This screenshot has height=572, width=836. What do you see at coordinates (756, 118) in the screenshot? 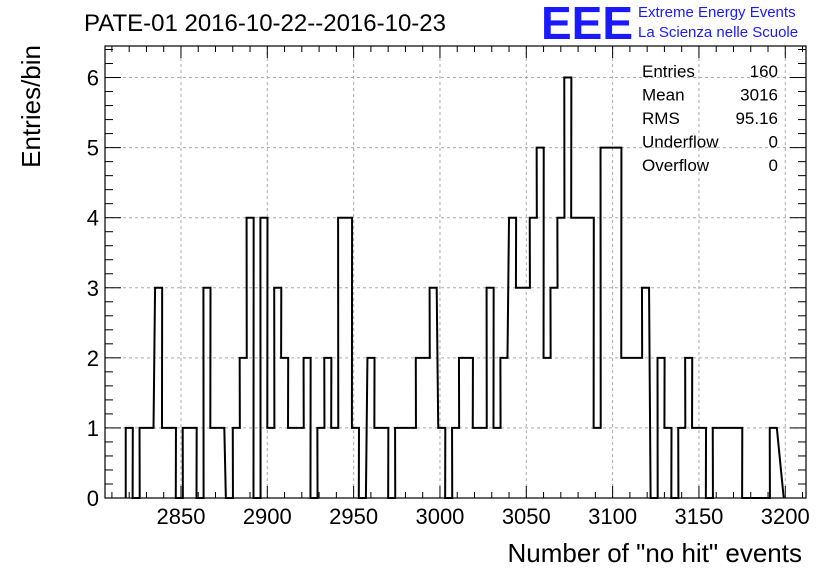
I see `stats-value: 95.16` at bounding box center [756, 118].